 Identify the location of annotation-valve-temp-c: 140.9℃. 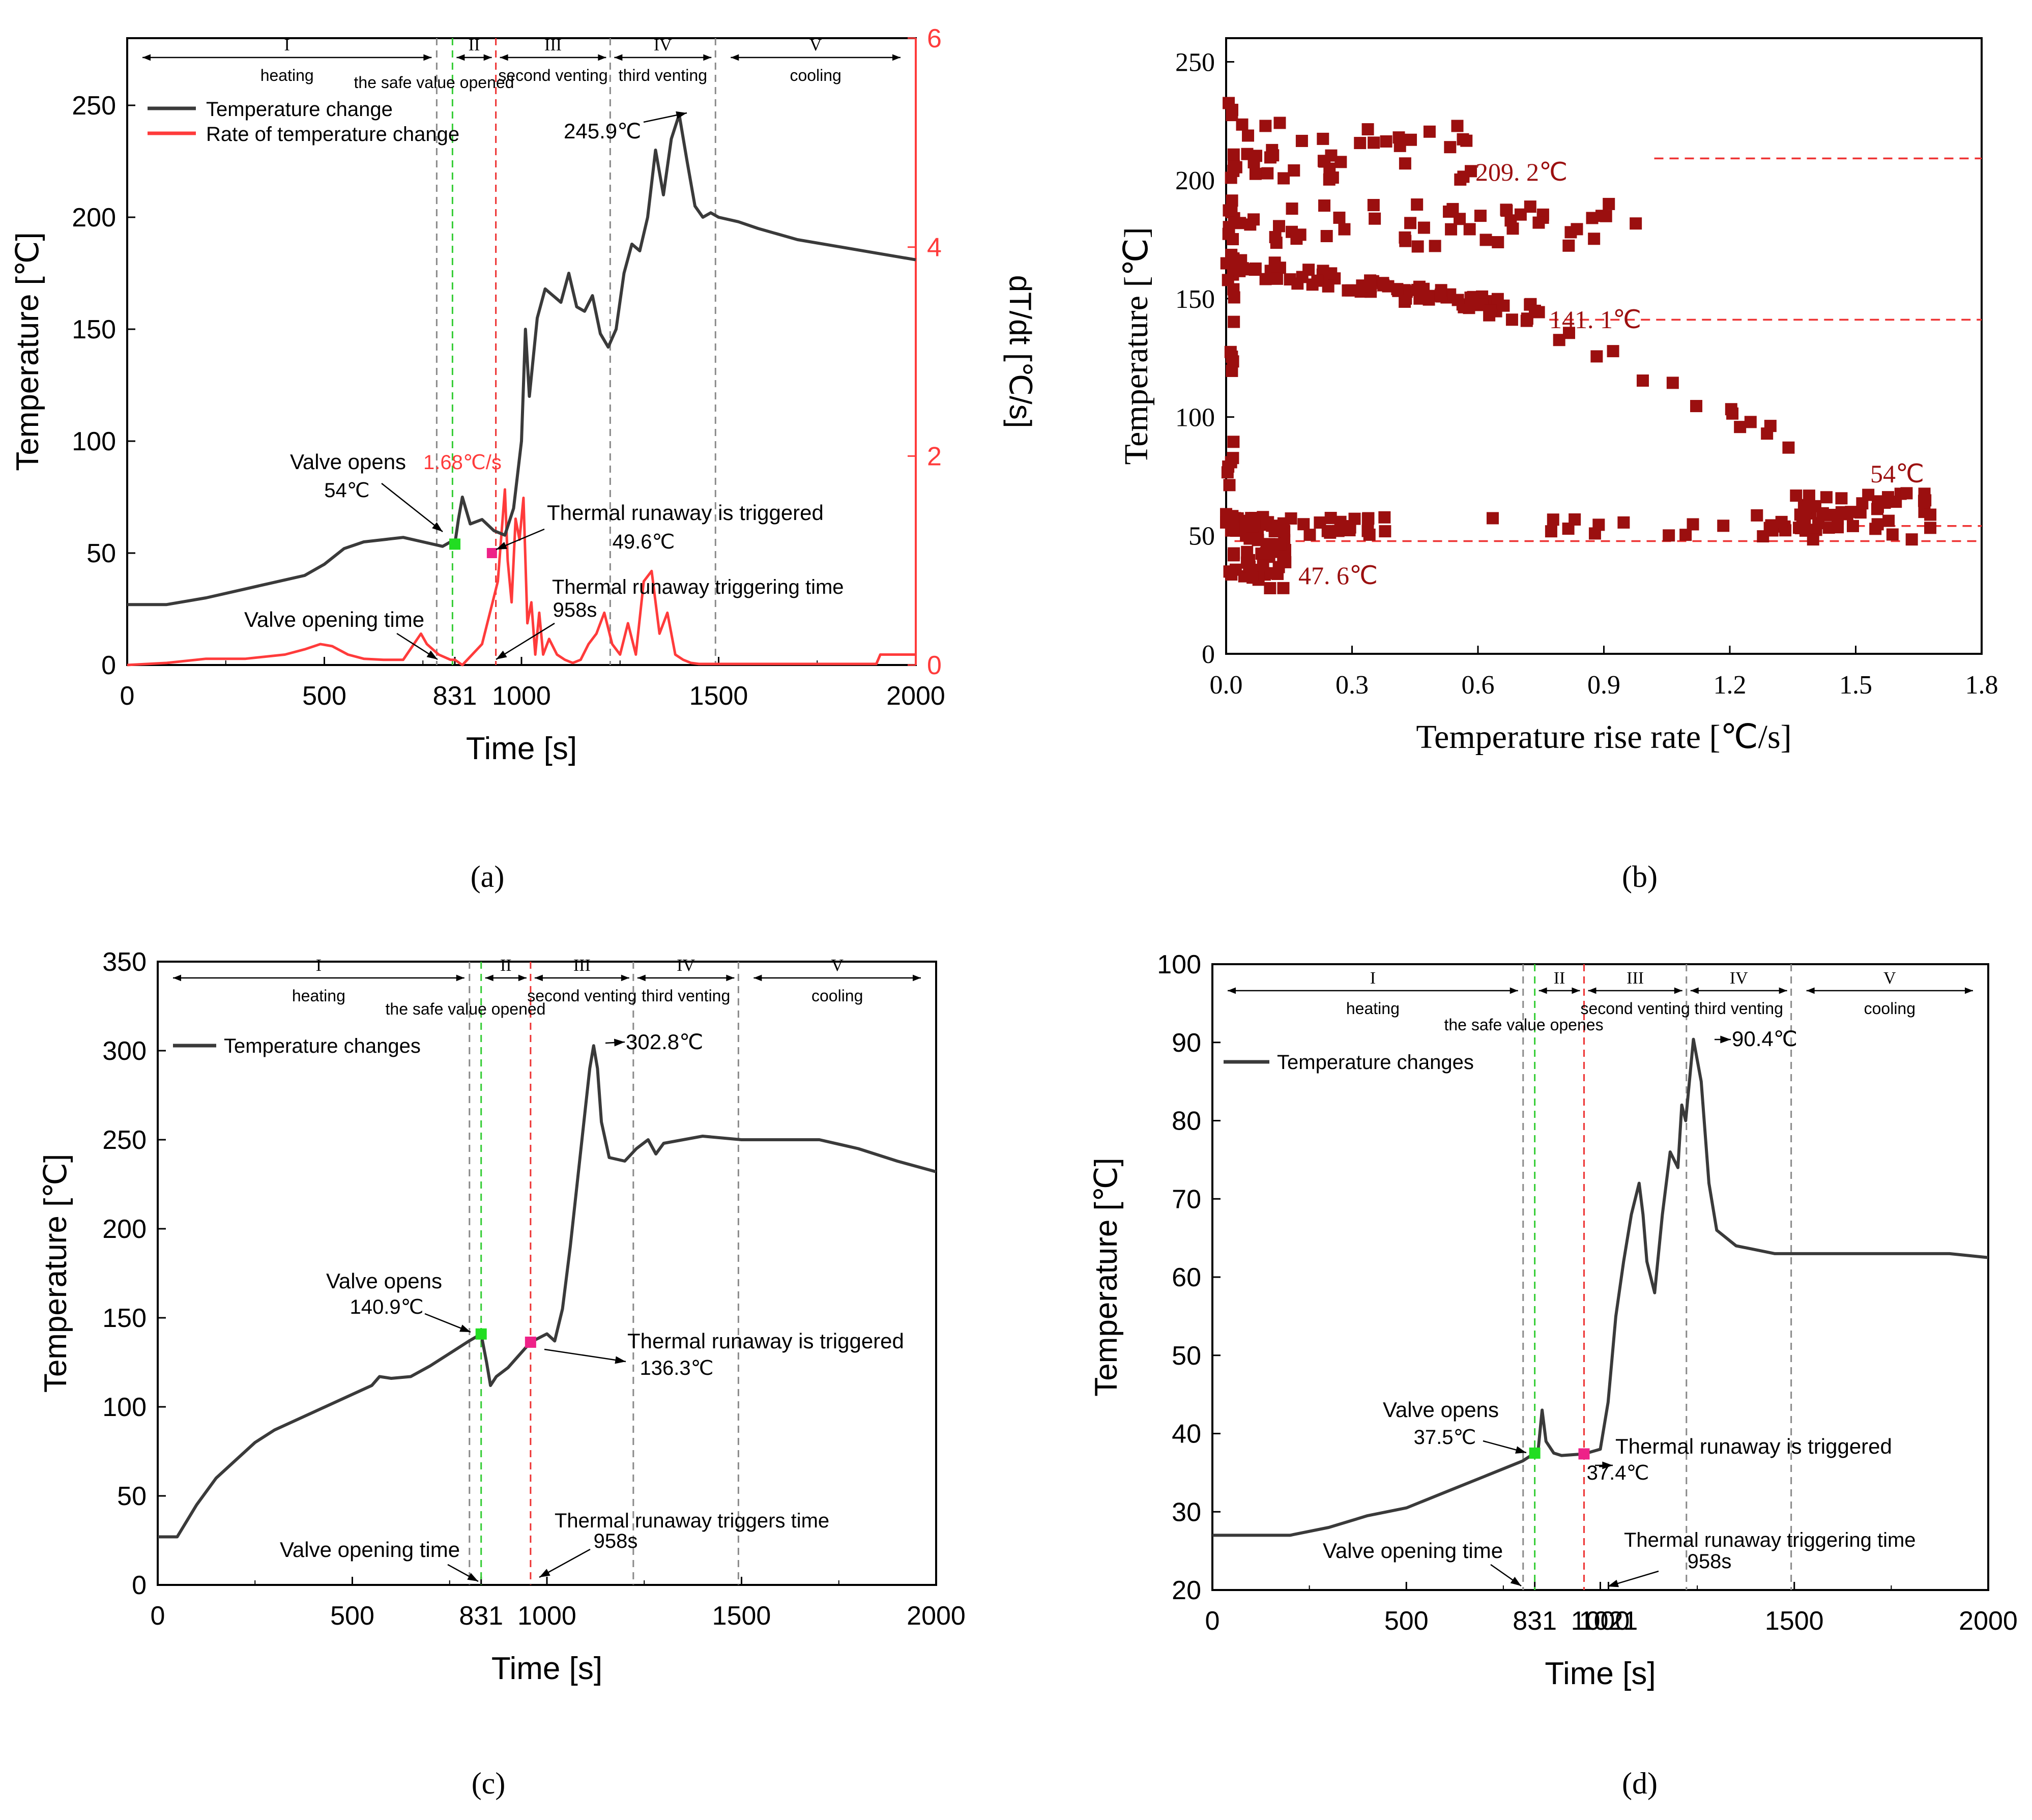
(387, 1307).